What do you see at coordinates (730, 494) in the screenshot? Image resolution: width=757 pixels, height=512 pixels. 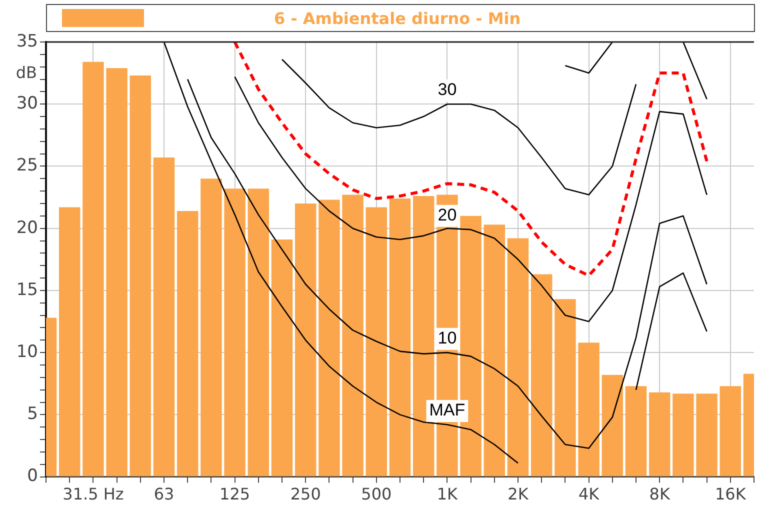 I see `x-tick-label: 16K` at bounding box center [730, 494].